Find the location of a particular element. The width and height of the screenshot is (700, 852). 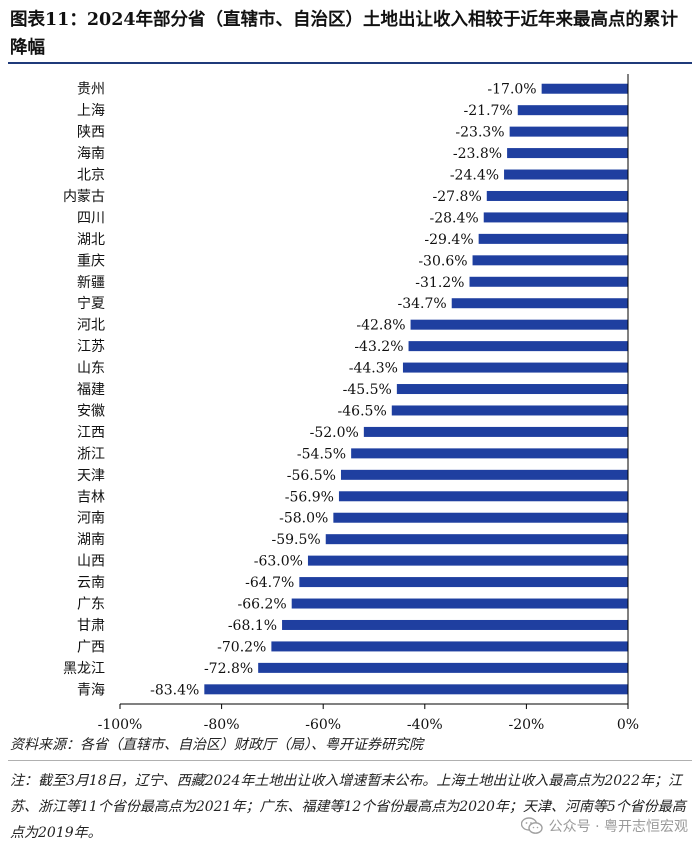

x-tick-label-1: -100% is located at coordinates (120, 724).